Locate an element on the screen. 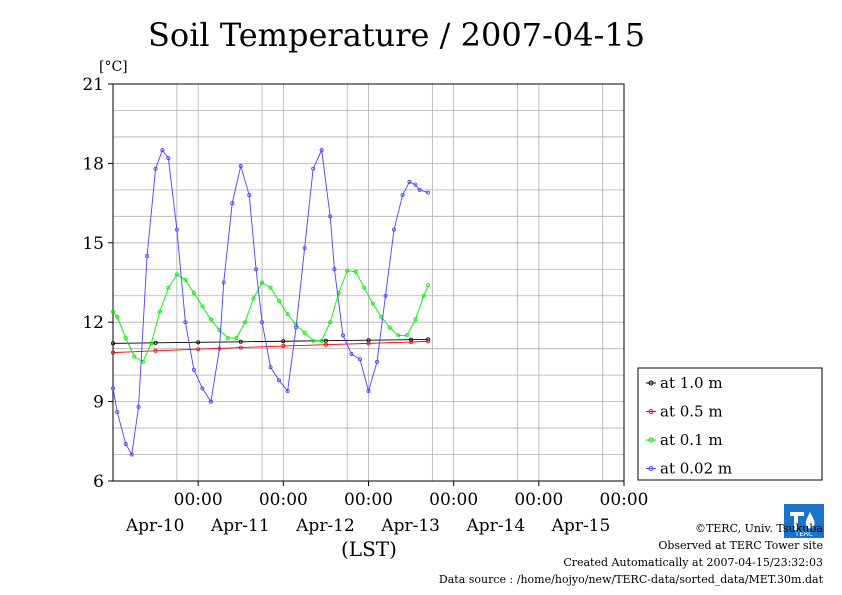 The image size is (842, 595). chart-title: Soil Temperature / 2007-04-15 is located at coordinates (396, 35).